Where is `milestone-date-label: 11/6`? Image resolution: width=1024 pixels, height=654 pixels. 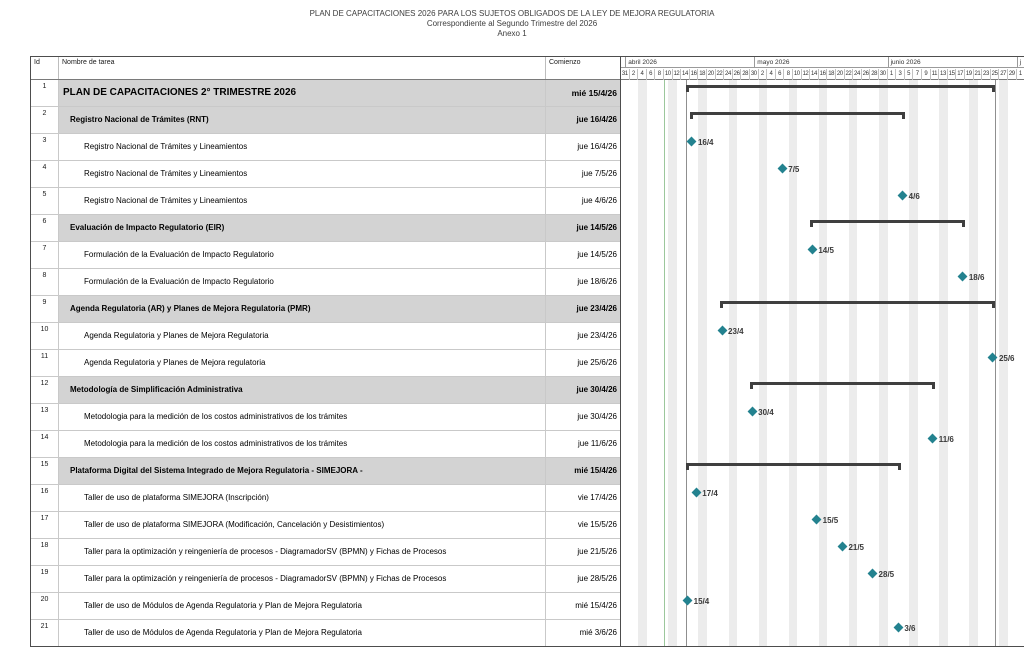
milestone-date-label: 11/6 is located at coordinates (946, 439).